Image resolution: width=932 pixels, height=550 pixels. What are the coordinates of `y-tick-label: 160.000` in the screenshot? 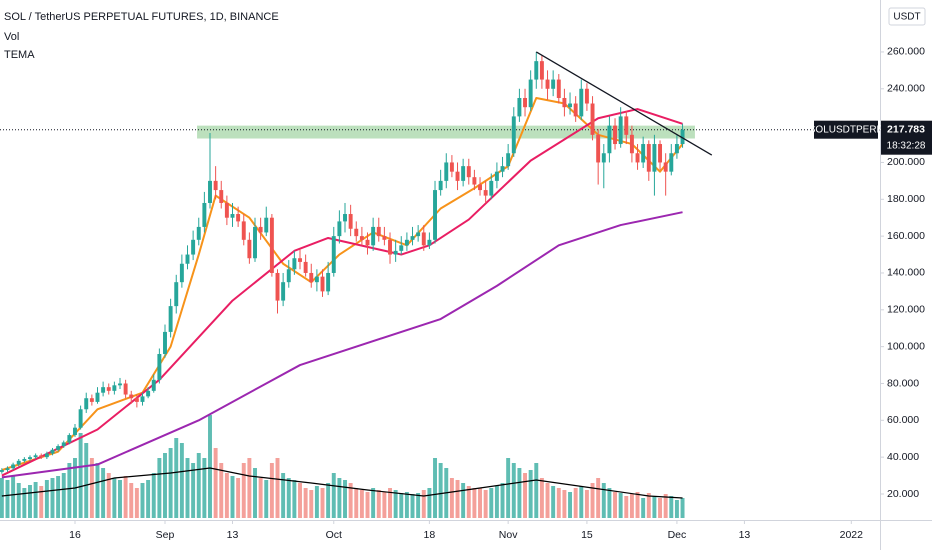 It's located at (906, 236).